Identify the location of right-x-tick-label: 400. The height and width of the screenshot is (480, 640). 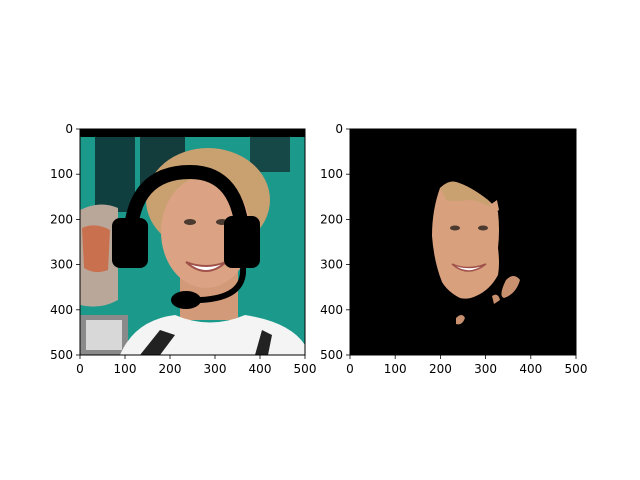
(530, 369).